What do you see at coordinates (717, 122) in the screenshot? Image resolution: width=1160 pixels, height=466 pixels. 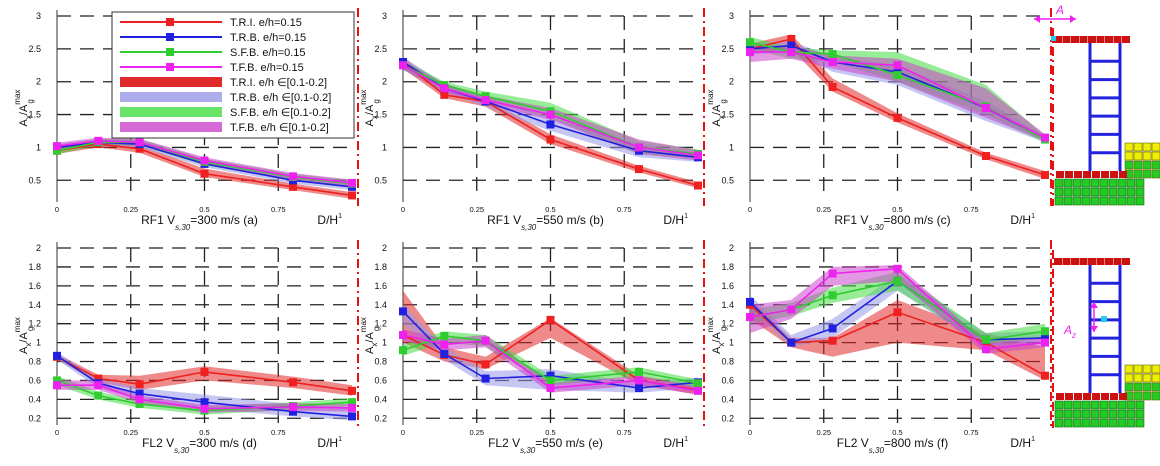 I see `ylabel-main: A` at bounding box center [717, 122].